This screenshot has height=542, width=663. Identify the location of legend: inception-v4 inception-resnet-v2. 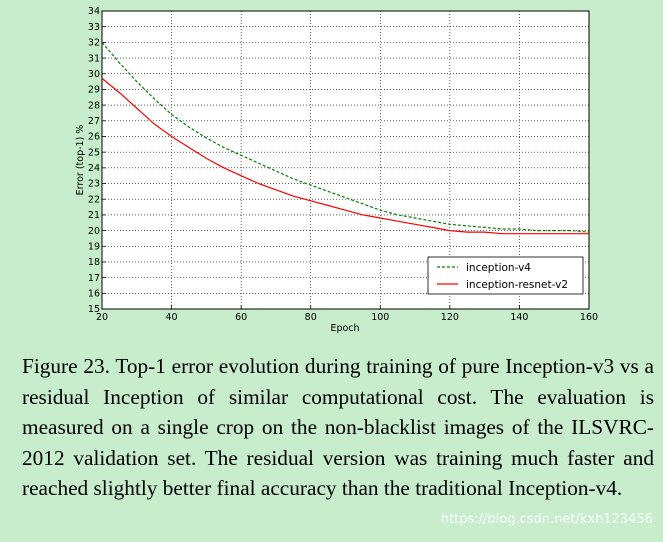
(505, 275).